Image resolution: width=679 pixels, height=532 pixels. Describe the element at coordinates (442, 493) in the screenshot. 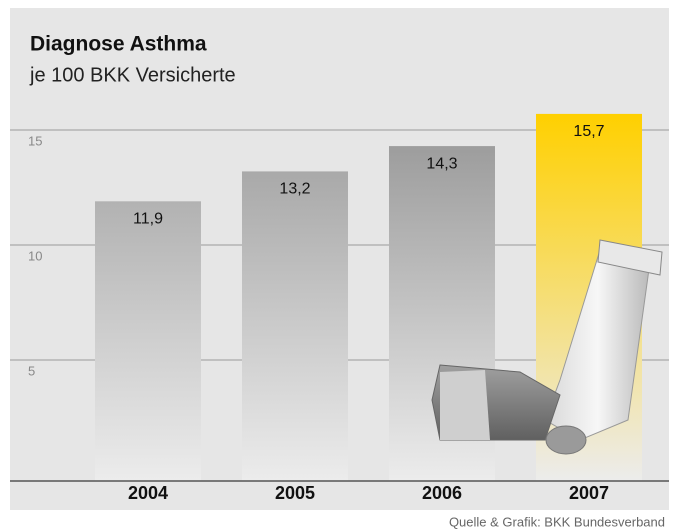

I see `x-tick-label: 2006` at that location.